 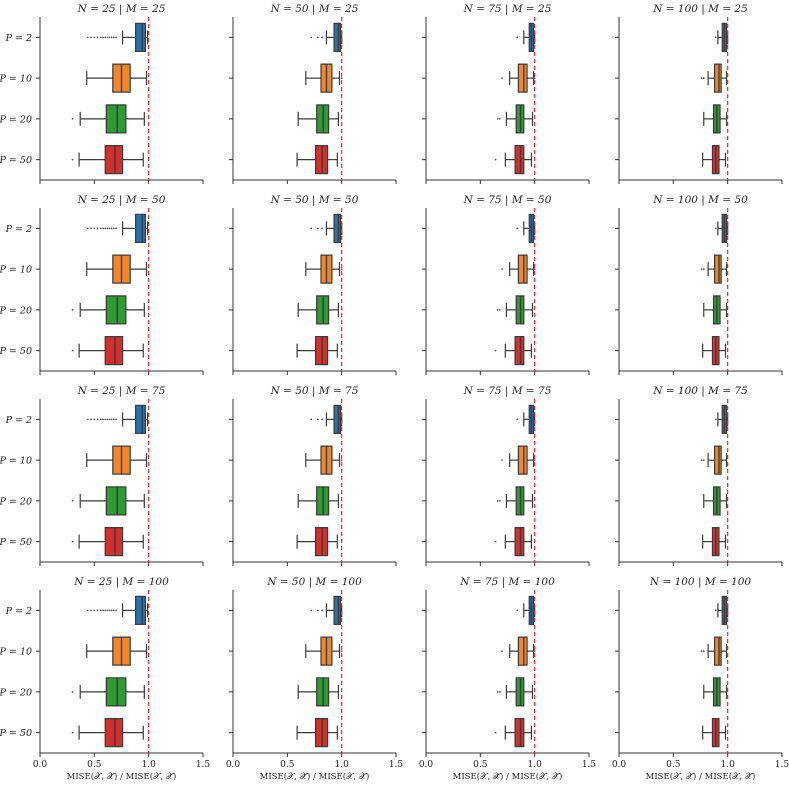 I want to click on x-tick-label: 0.0, so click(x=40, y=765).